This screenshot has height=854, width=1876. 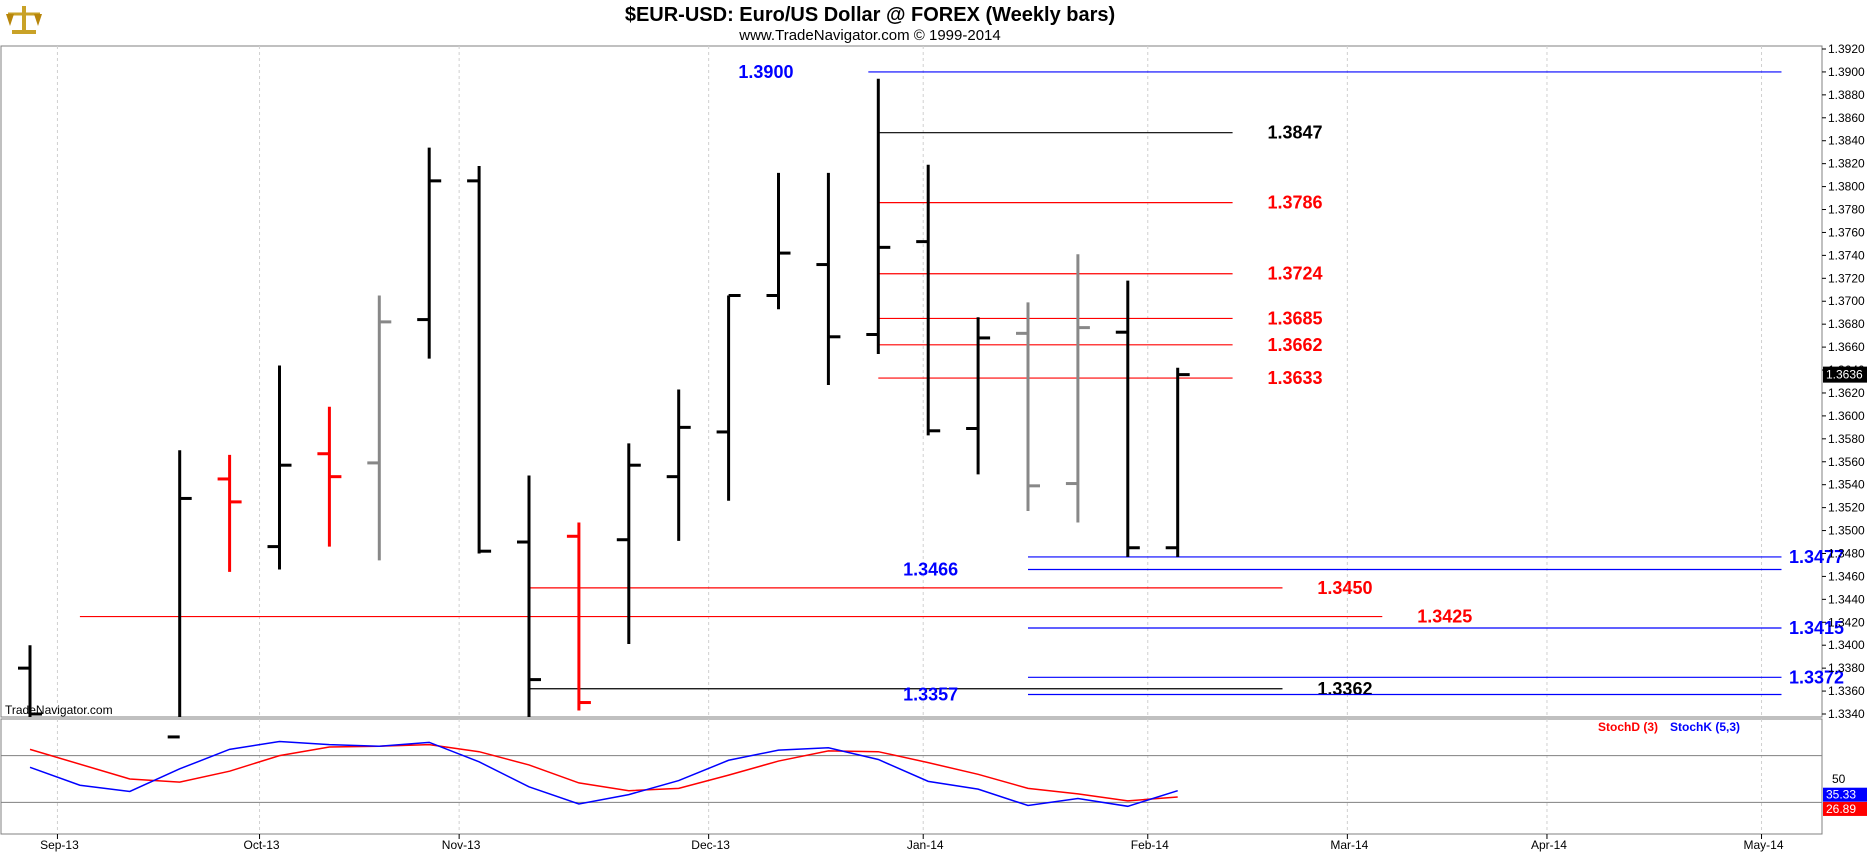 I want to click on last-price-box, so click(x=1845, y=374).